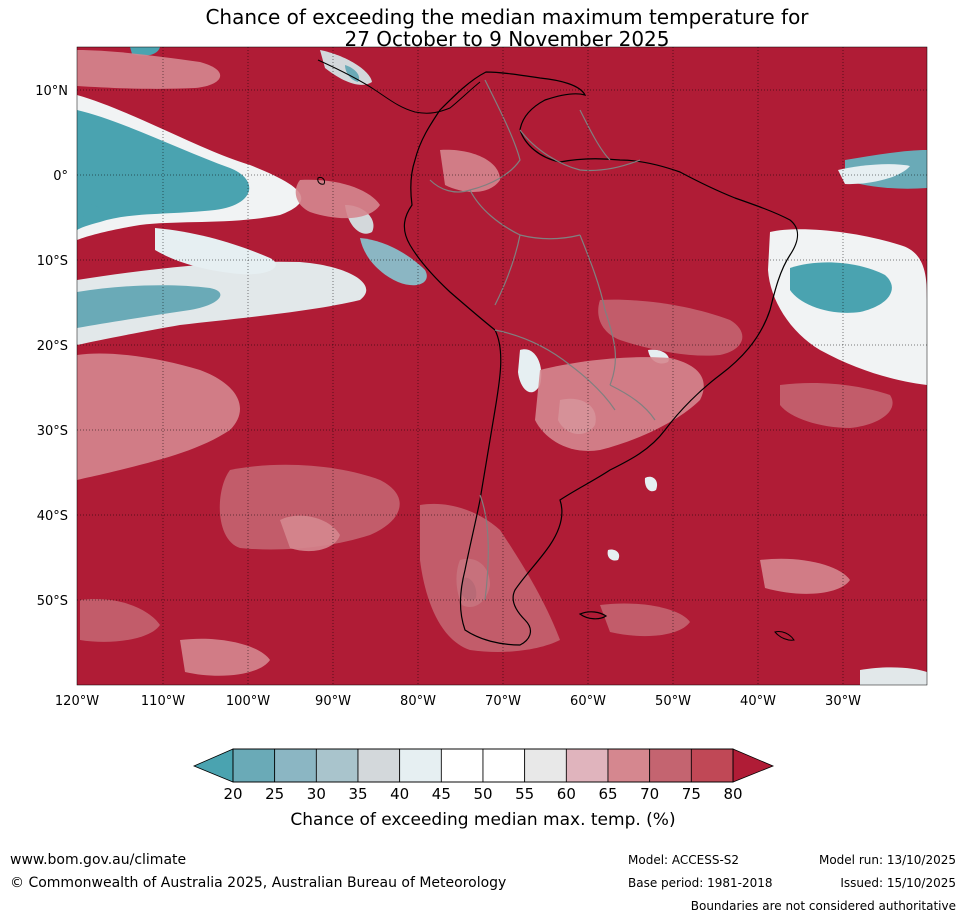  I want to click on colorbar-tick-label: 35, so click(357, 794).